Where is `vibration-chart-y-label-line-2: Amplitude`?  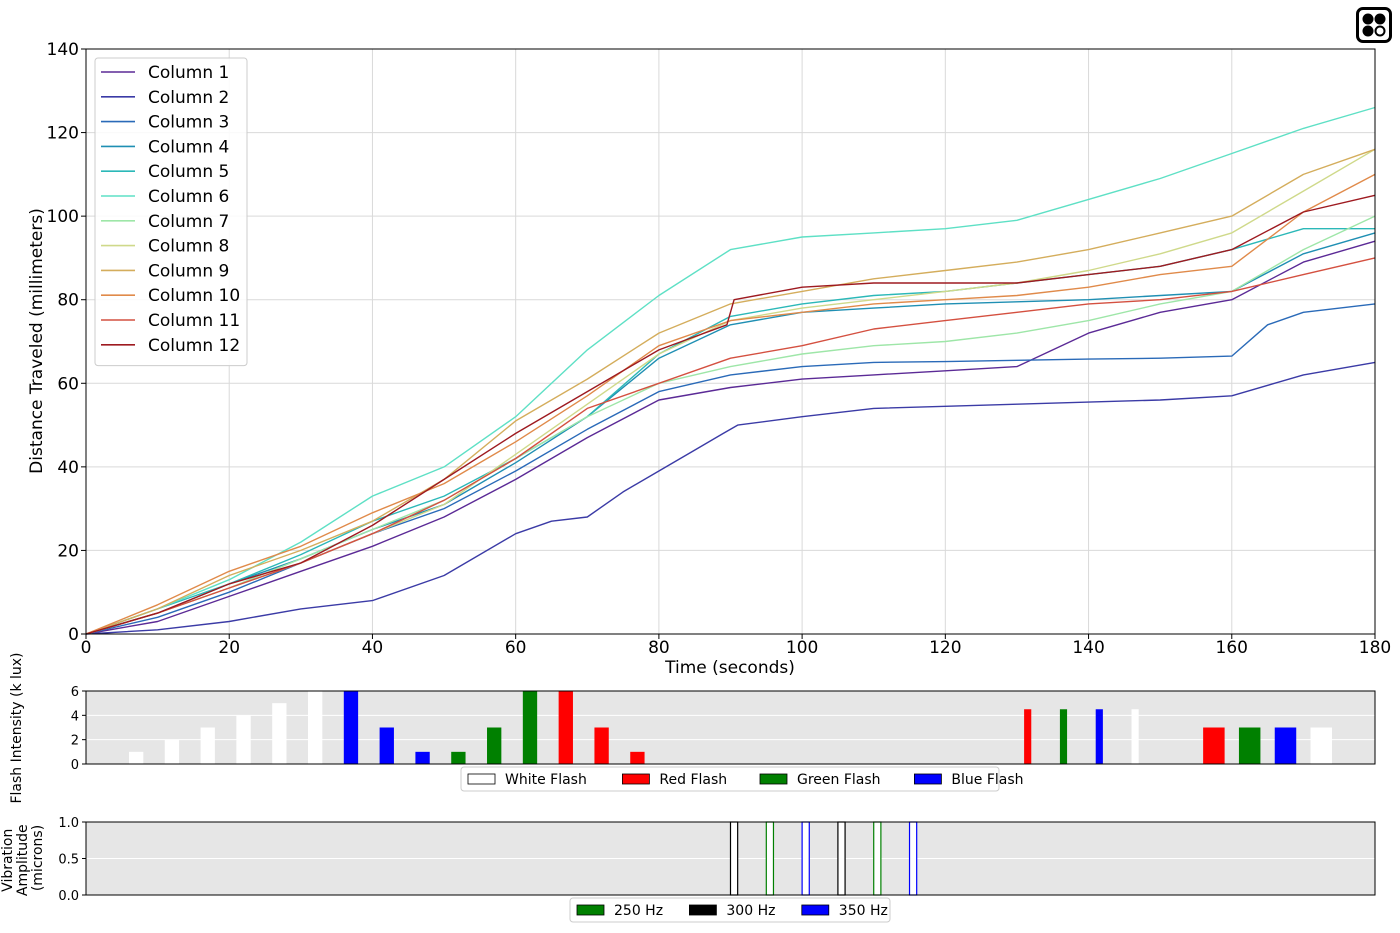 vibration-chart-y-label-line-2: Amplitude is located at coordinates (23, 860).